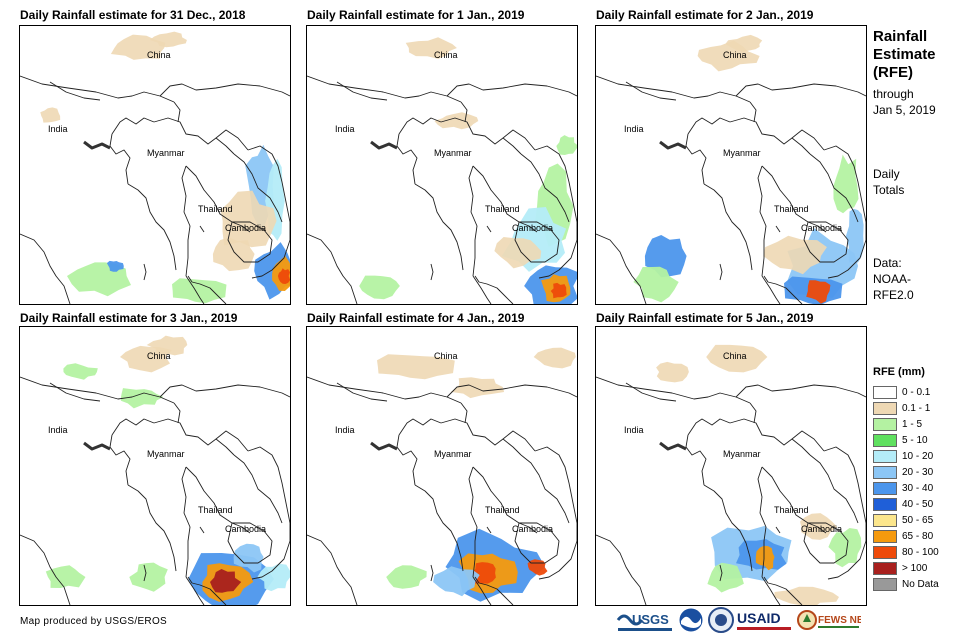  What do you see at coordinates (899, 372) in the screenshot?
I see `legend-title: RFE (mm)` at bounding box center [899, 372].